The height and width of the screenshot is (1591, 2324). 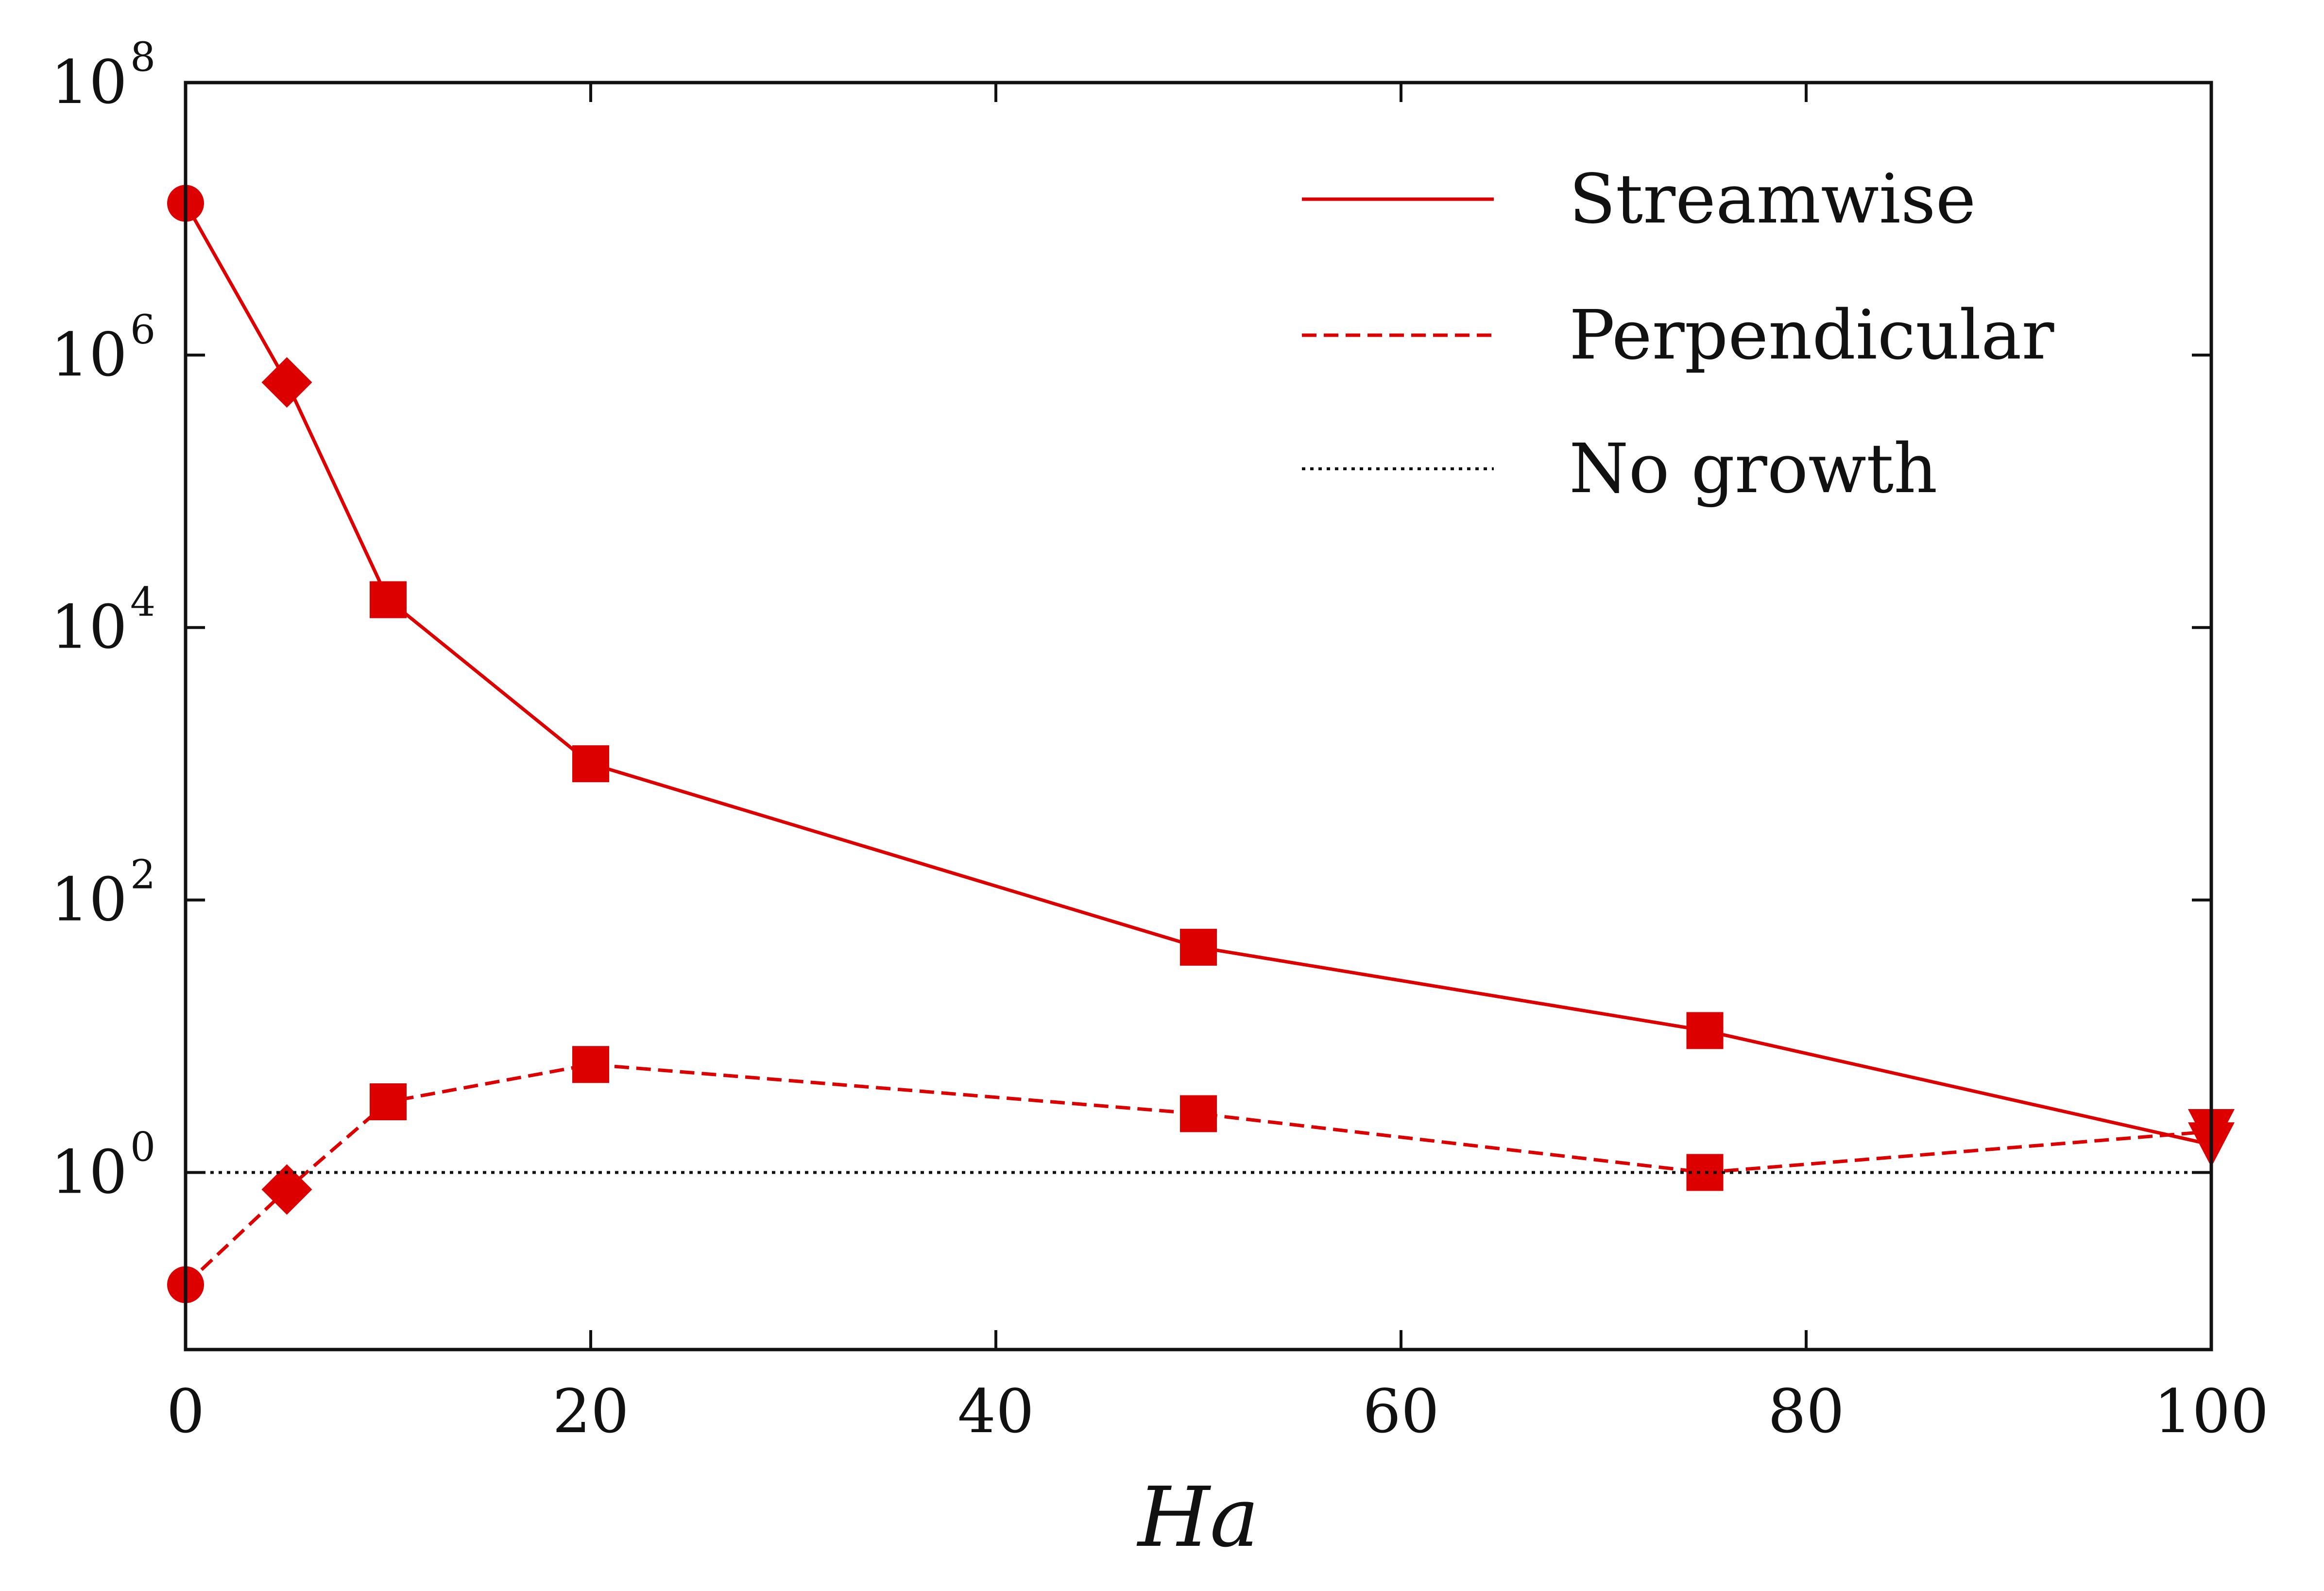 I want to click on y-tick-label-exponent: 2, so click(x=143, y=875).